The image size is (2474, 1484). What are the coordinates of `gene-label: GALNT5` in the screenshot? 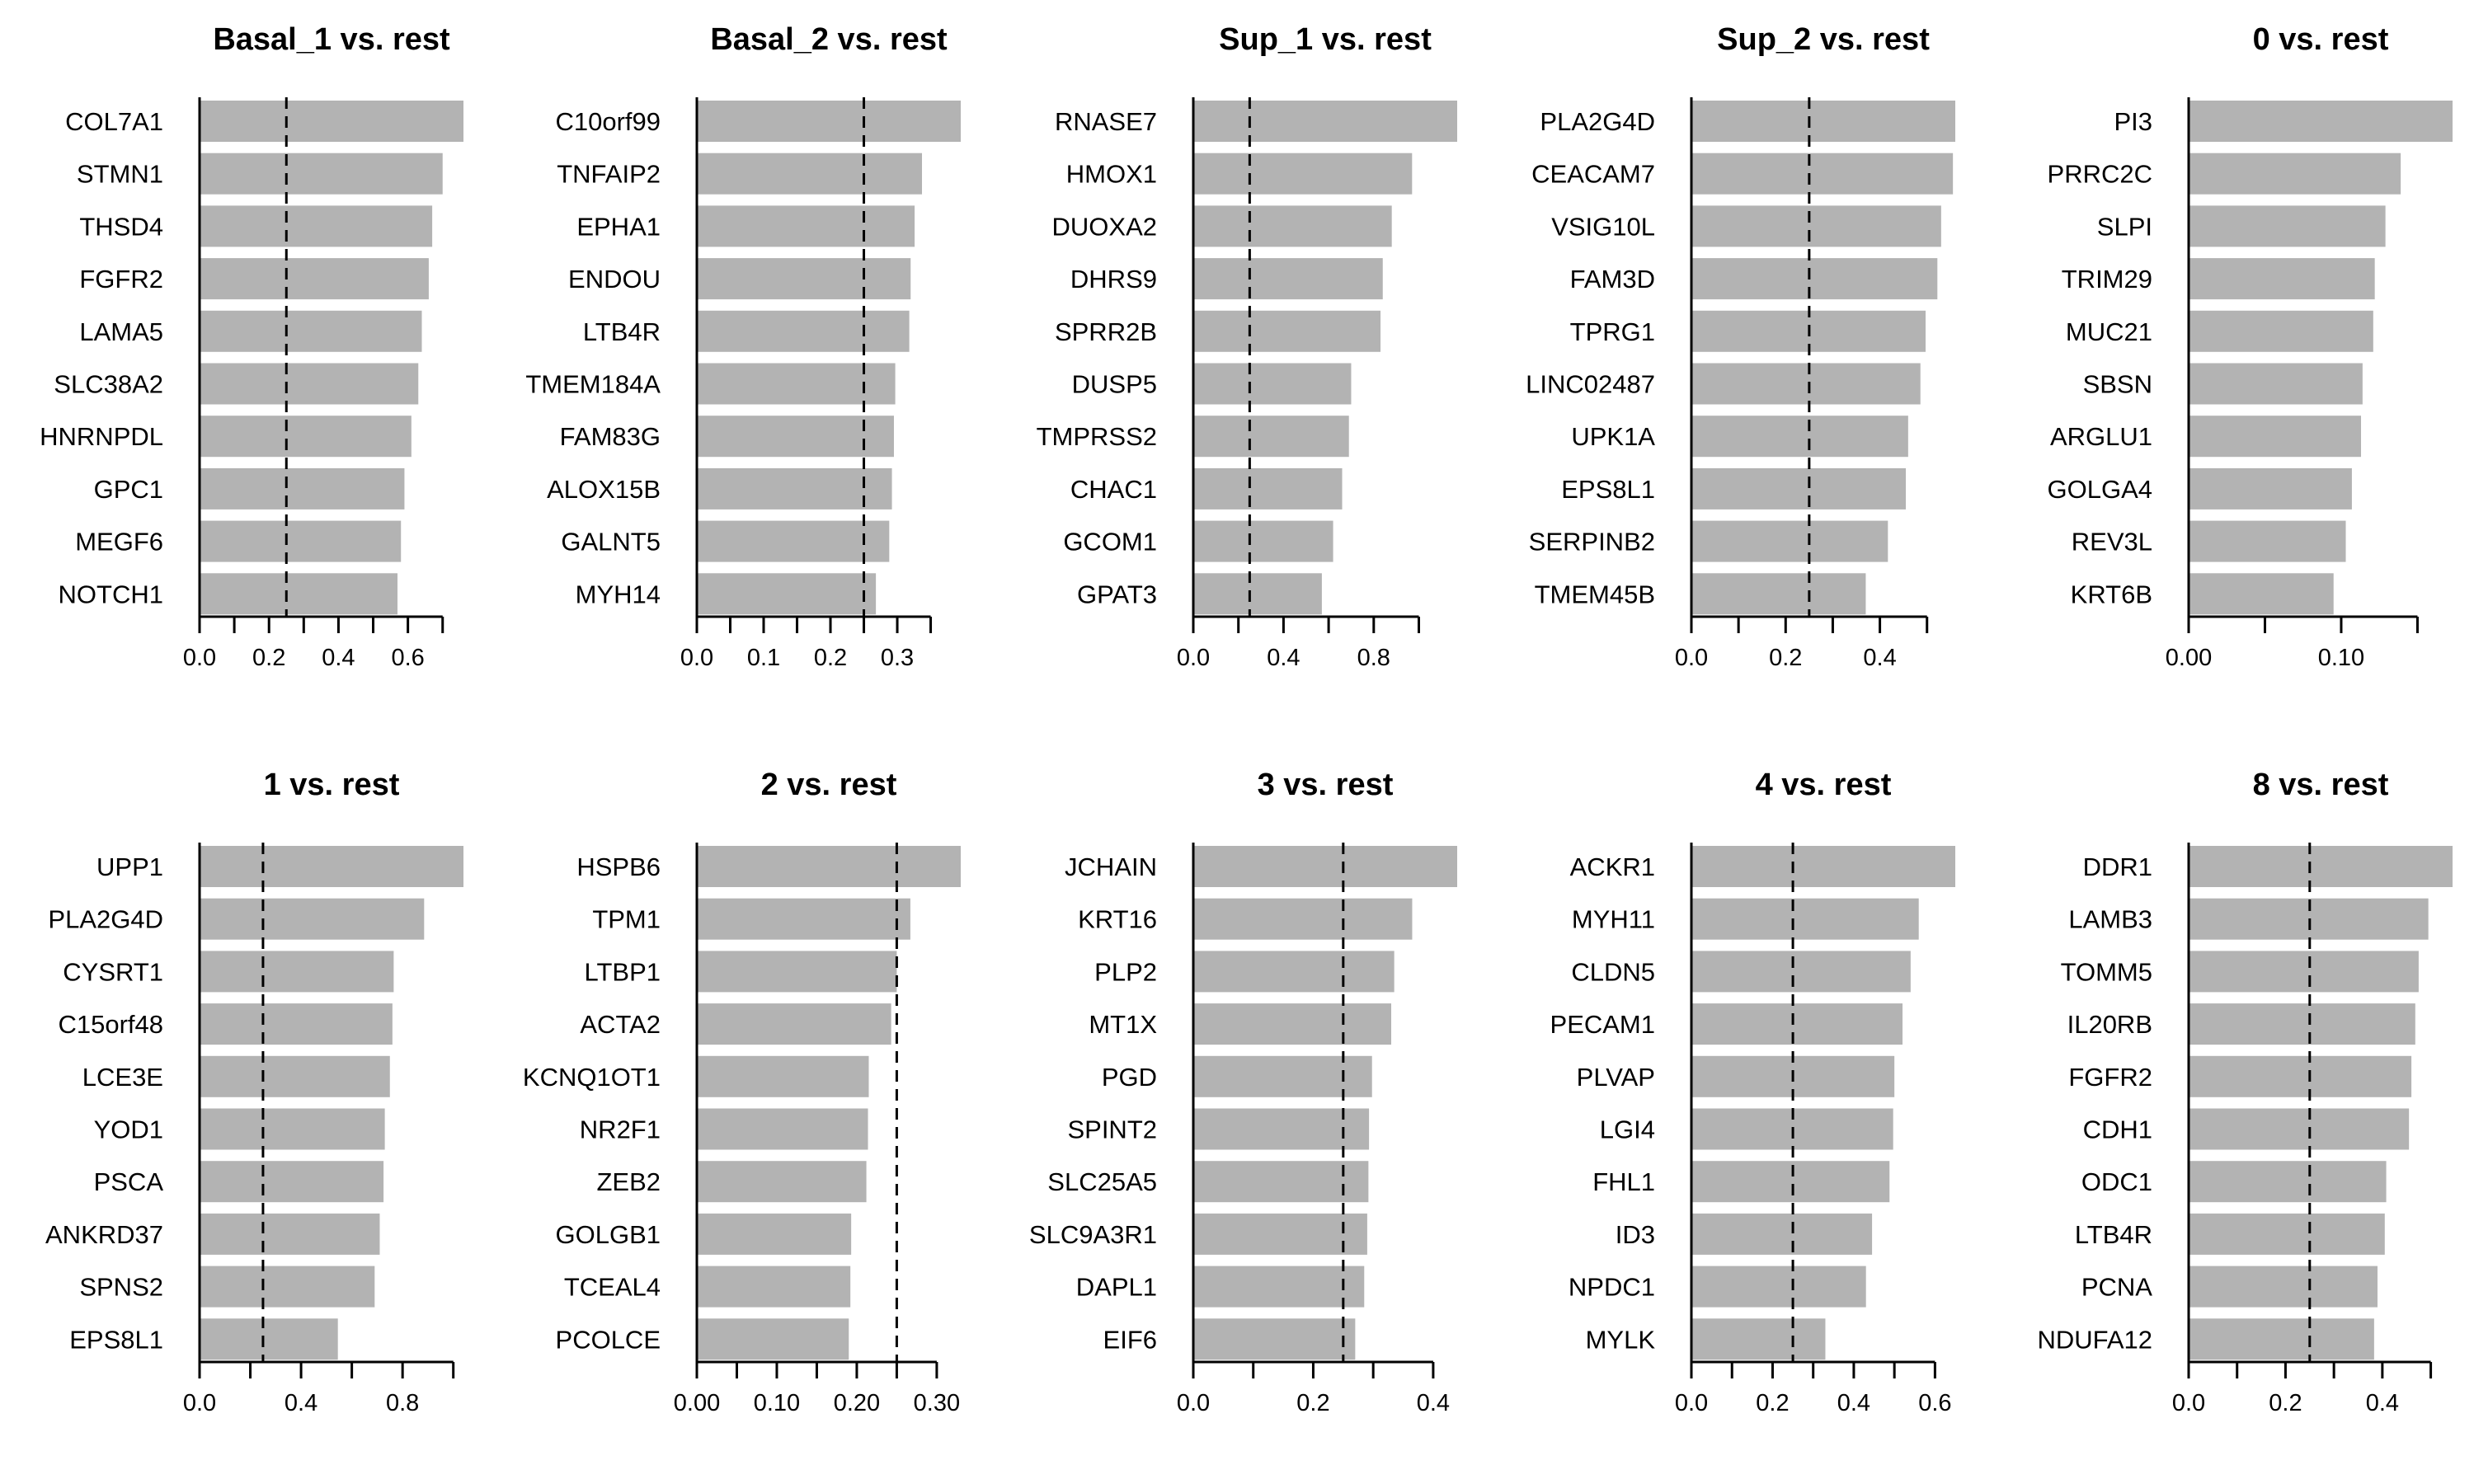 It's located at (611, 542).